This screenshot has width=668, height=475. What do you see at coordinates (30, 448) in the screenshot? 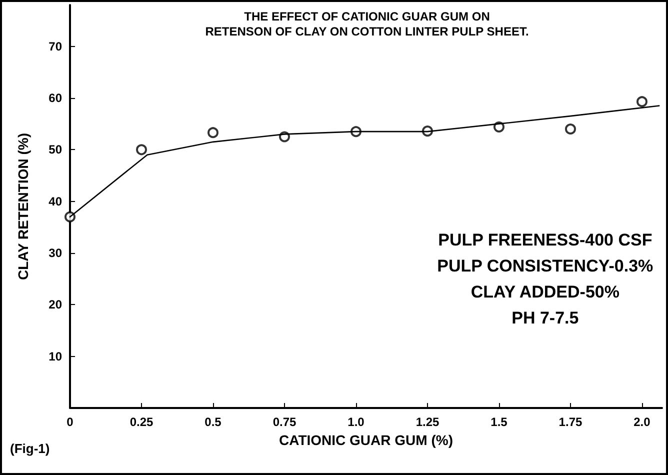
I see `text: (Fig-1)` at bounding box center [30, 448].